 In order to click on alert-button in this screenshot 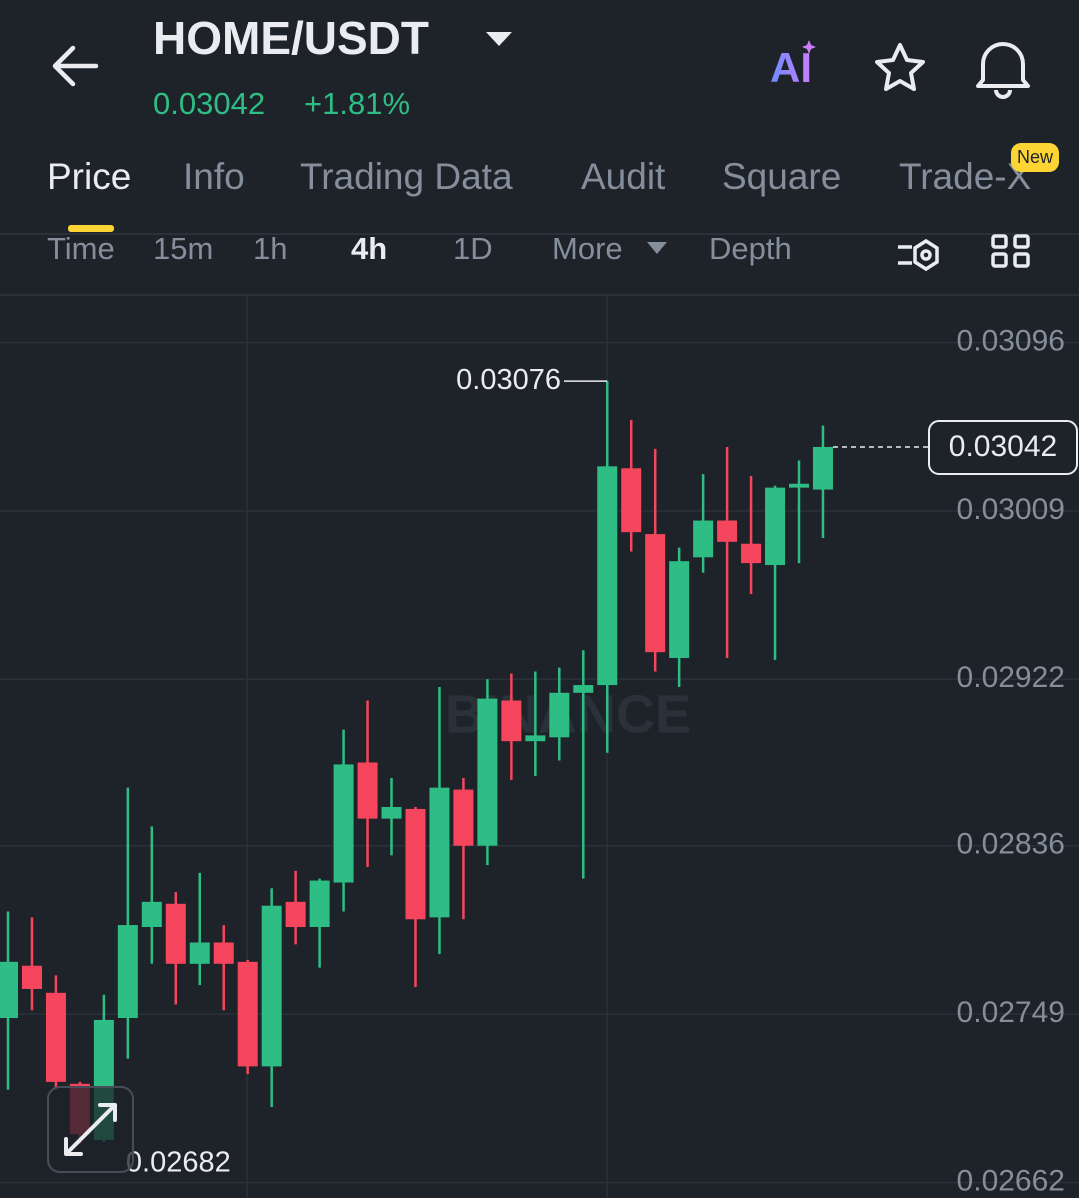, I will do `click(1003, 70)`.